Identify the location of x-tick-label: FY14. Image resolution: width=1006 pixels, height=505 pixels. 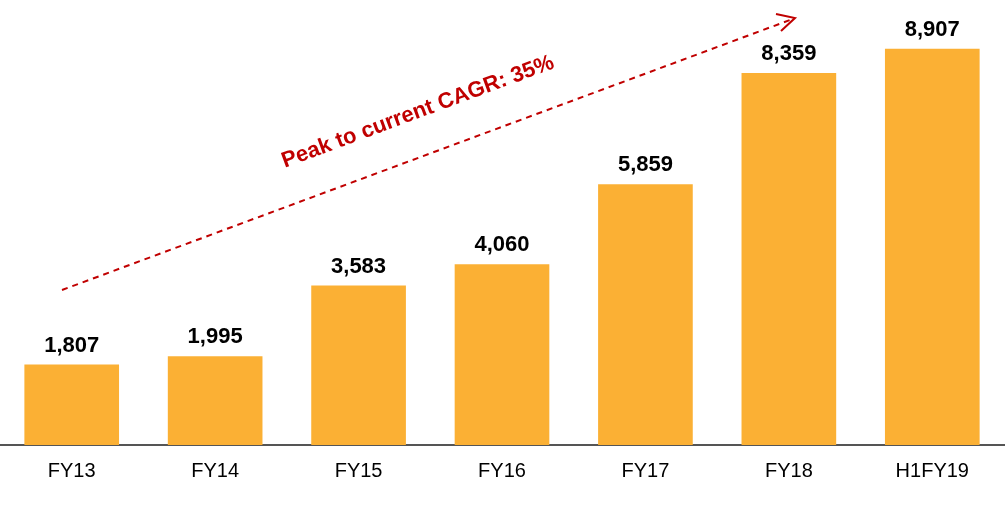
(215, 469).